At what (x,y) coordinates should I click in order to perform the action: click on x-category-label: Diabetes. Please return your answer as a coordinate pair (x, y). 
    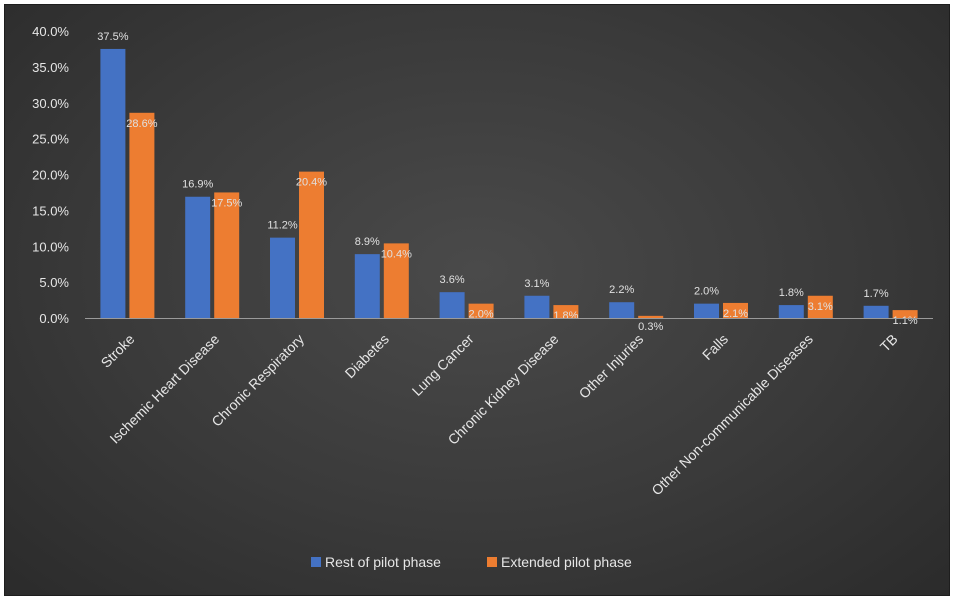
    Looking at the image, I should click on (367, 356).